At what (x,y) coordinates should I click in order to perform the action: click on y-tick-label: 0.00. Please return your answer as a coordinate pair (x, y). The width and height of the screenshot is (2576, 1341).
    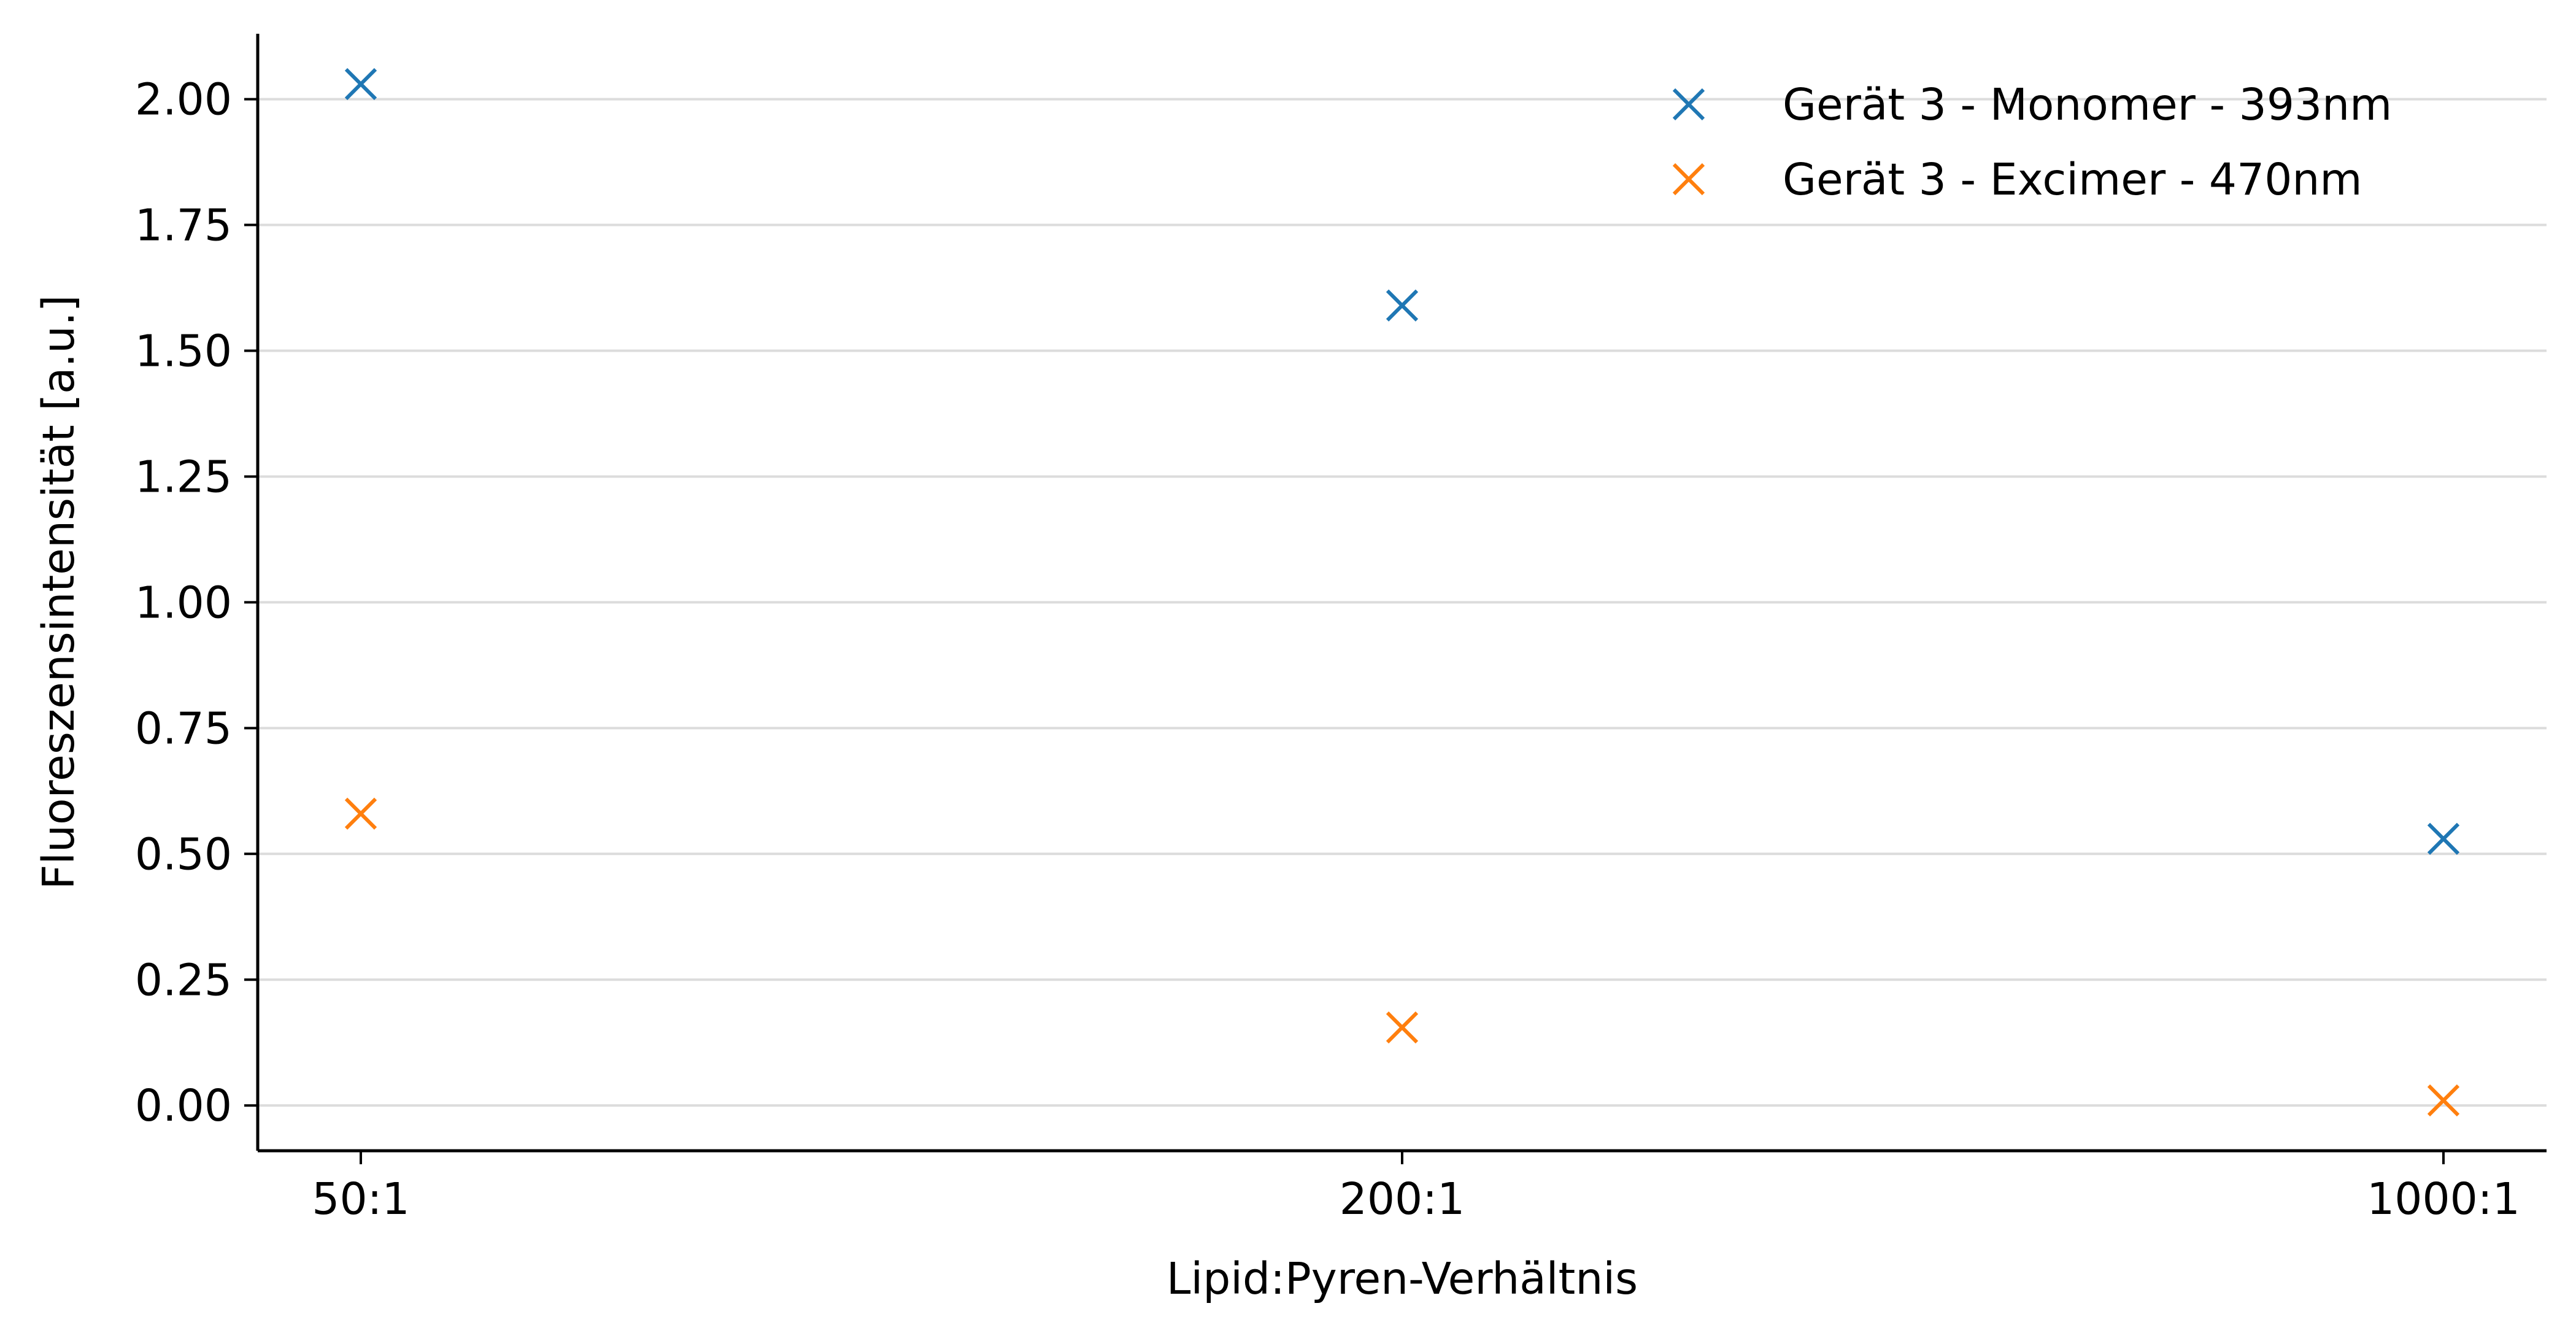
    Looking at the image, I should click on (183, 1105).